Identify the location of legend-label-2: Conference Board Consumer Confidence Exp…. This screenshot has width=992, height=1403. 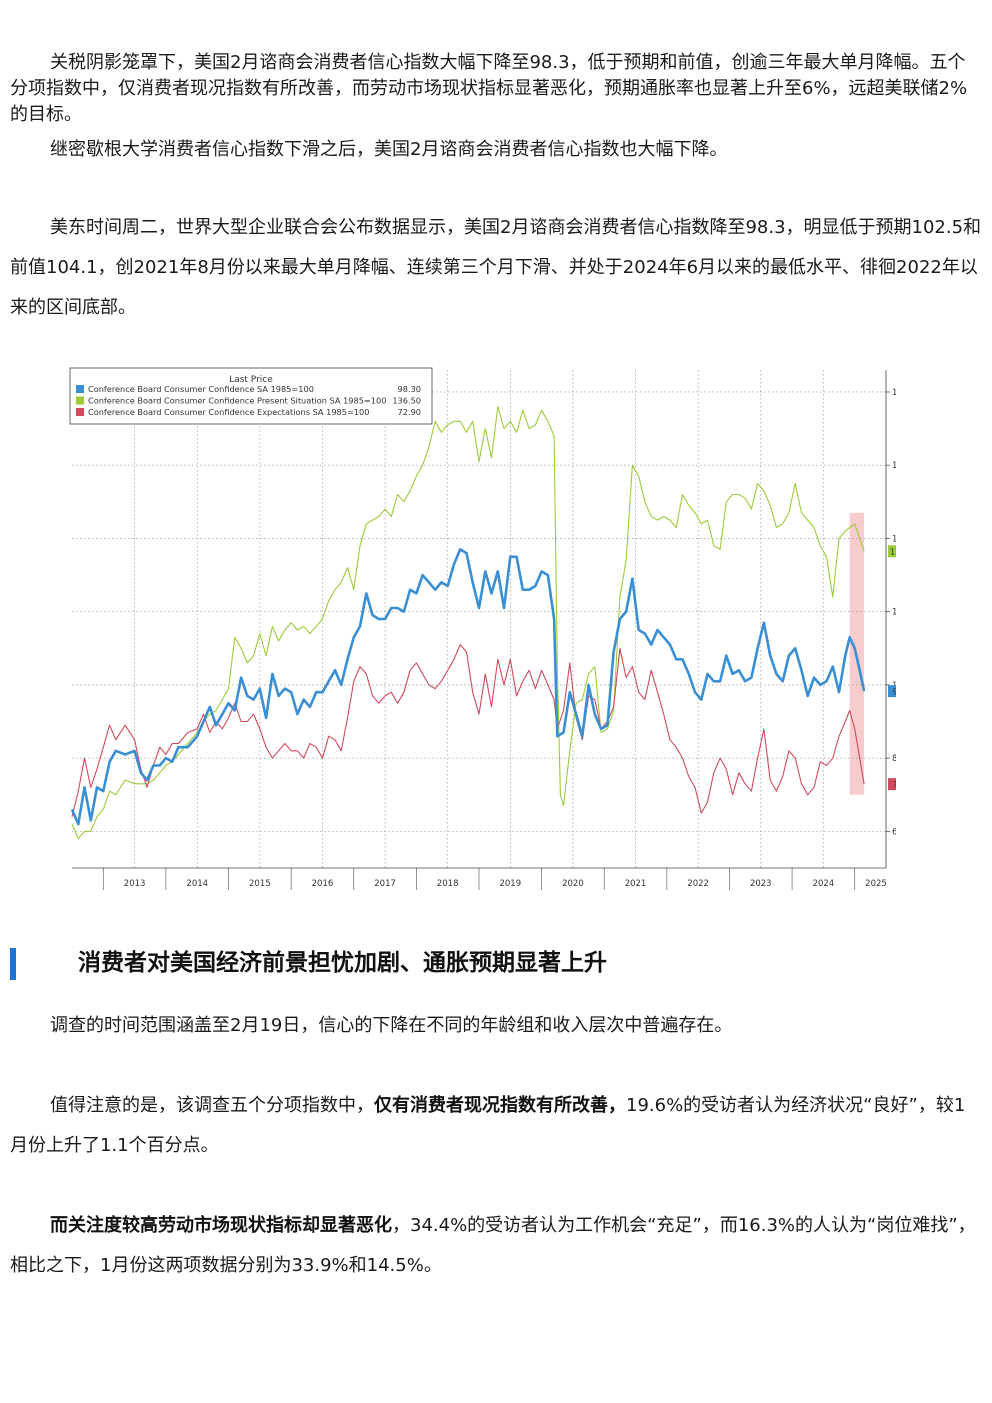
(228, 412).